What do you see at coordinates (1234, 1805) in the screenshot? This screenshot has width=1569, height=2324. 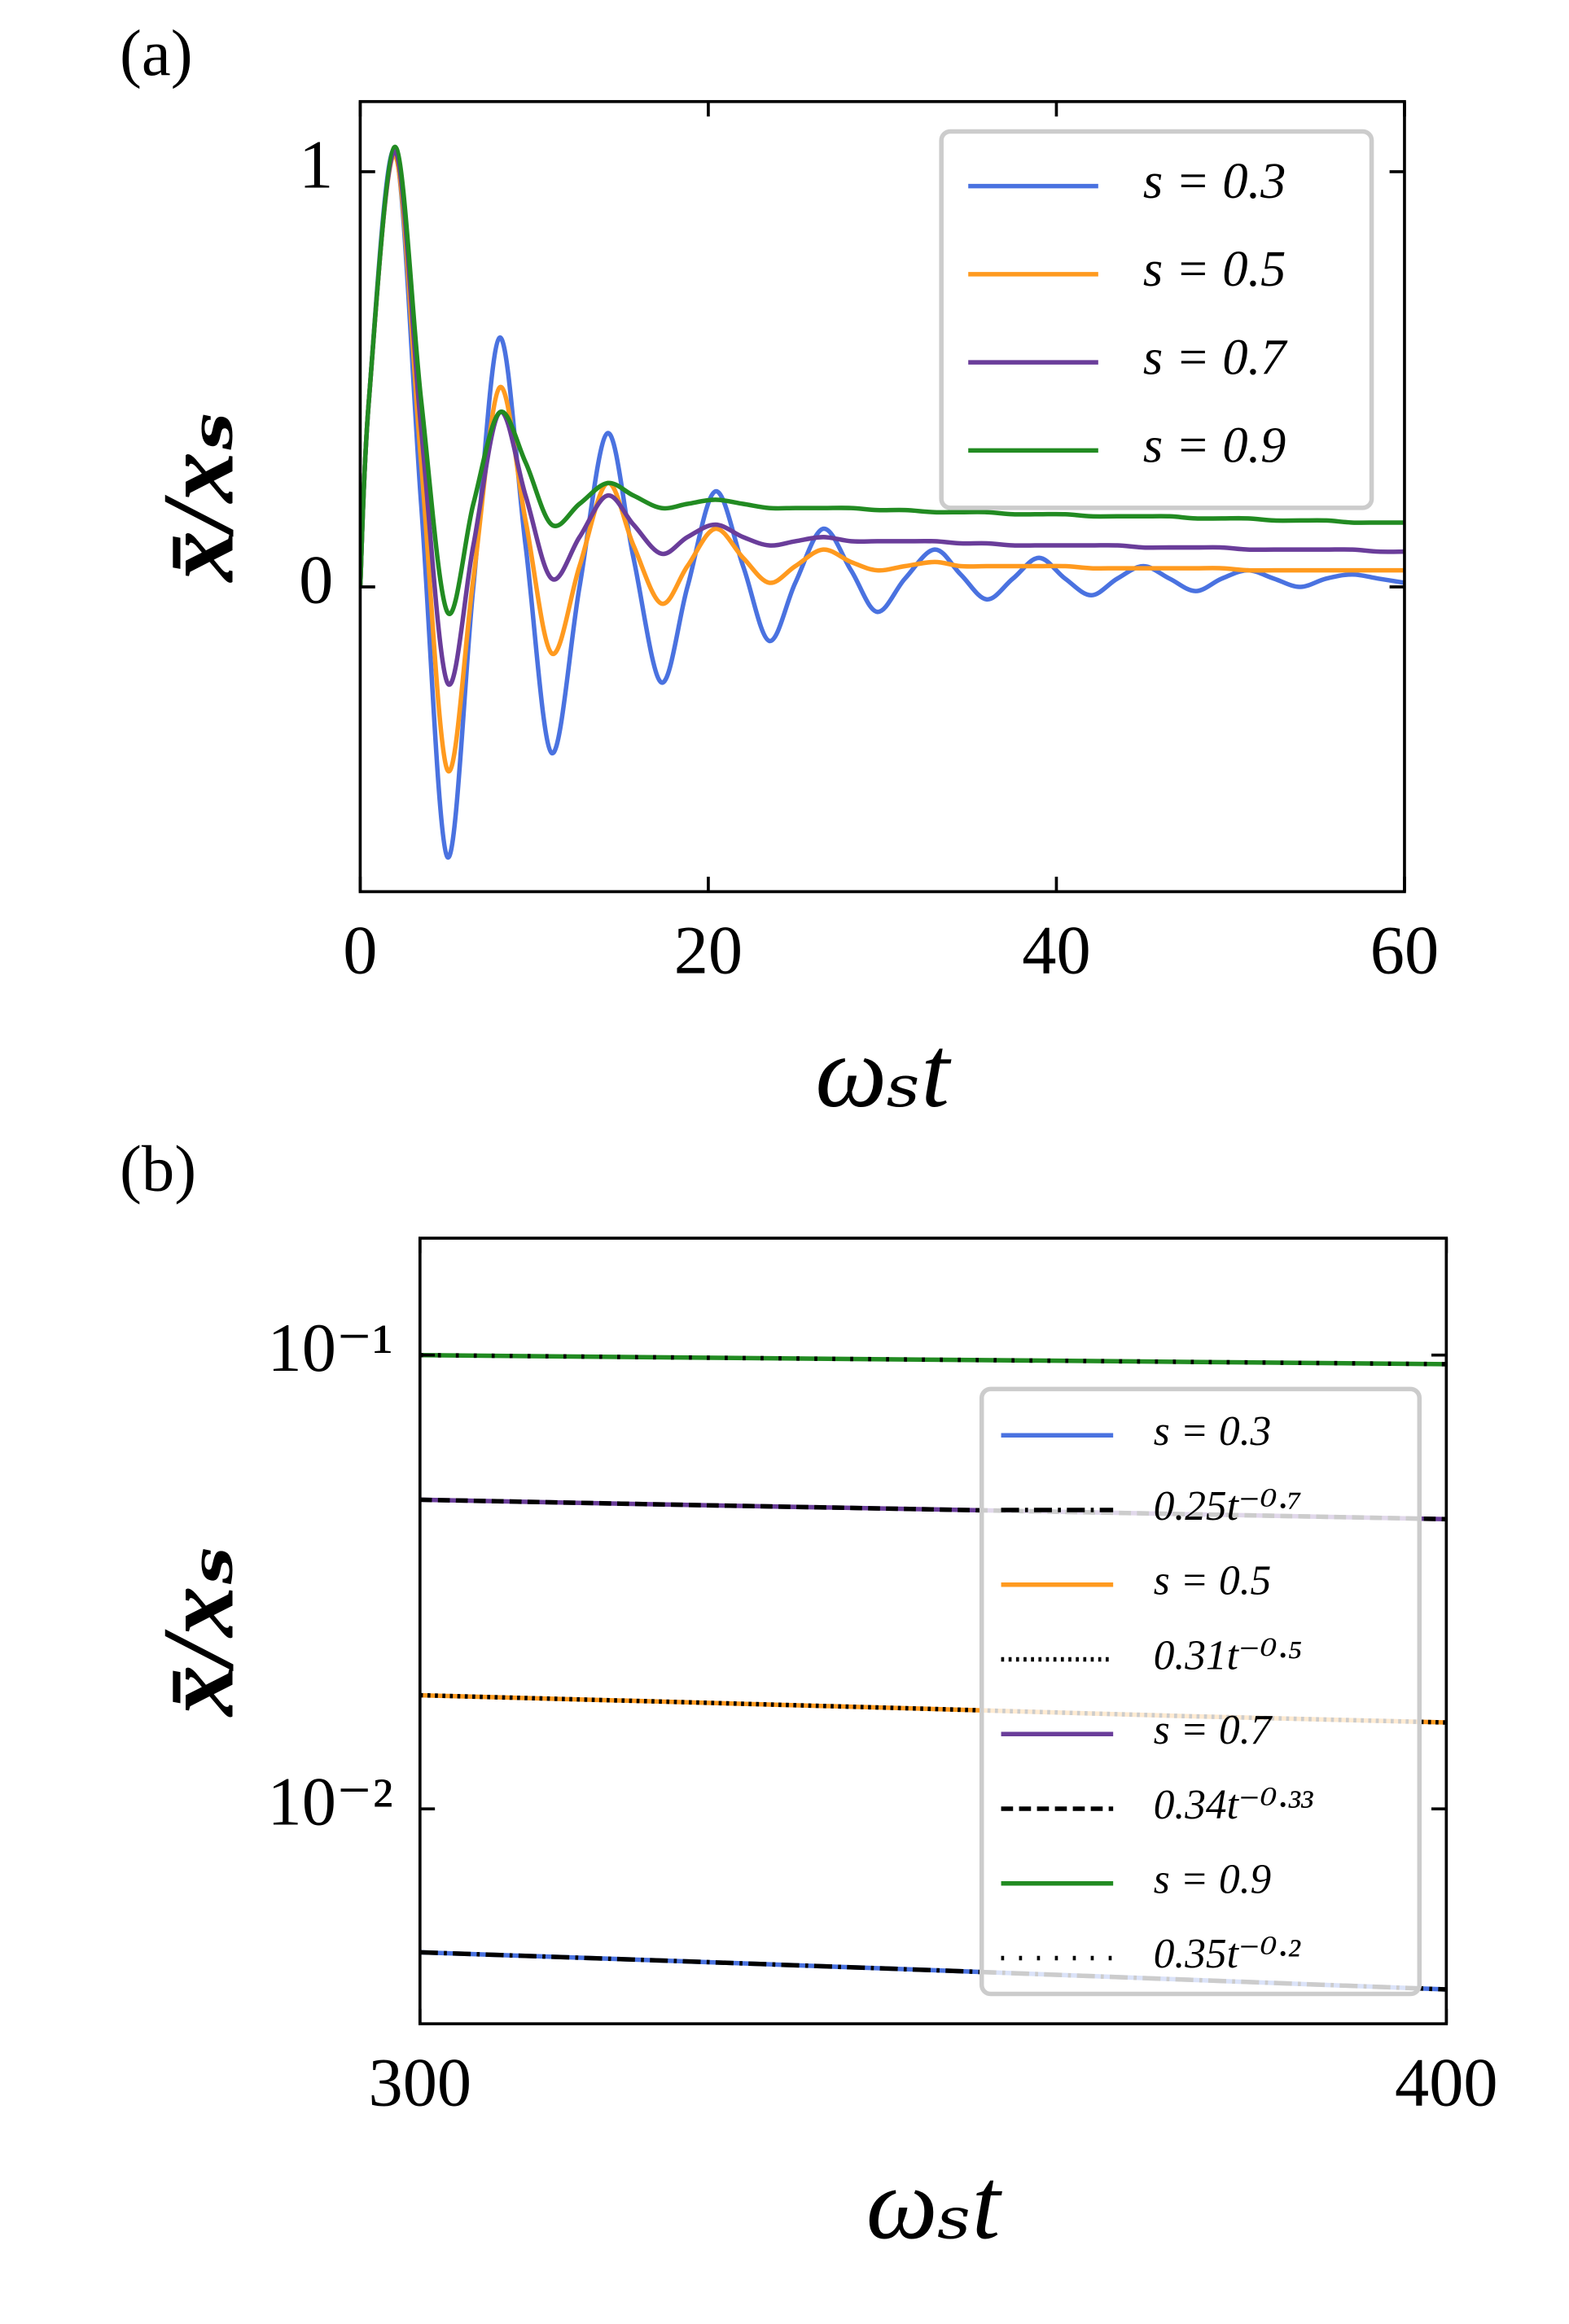 I see `legend-label: 0.34t⁻⁰·³³` at bounding box center [1234, 1805].